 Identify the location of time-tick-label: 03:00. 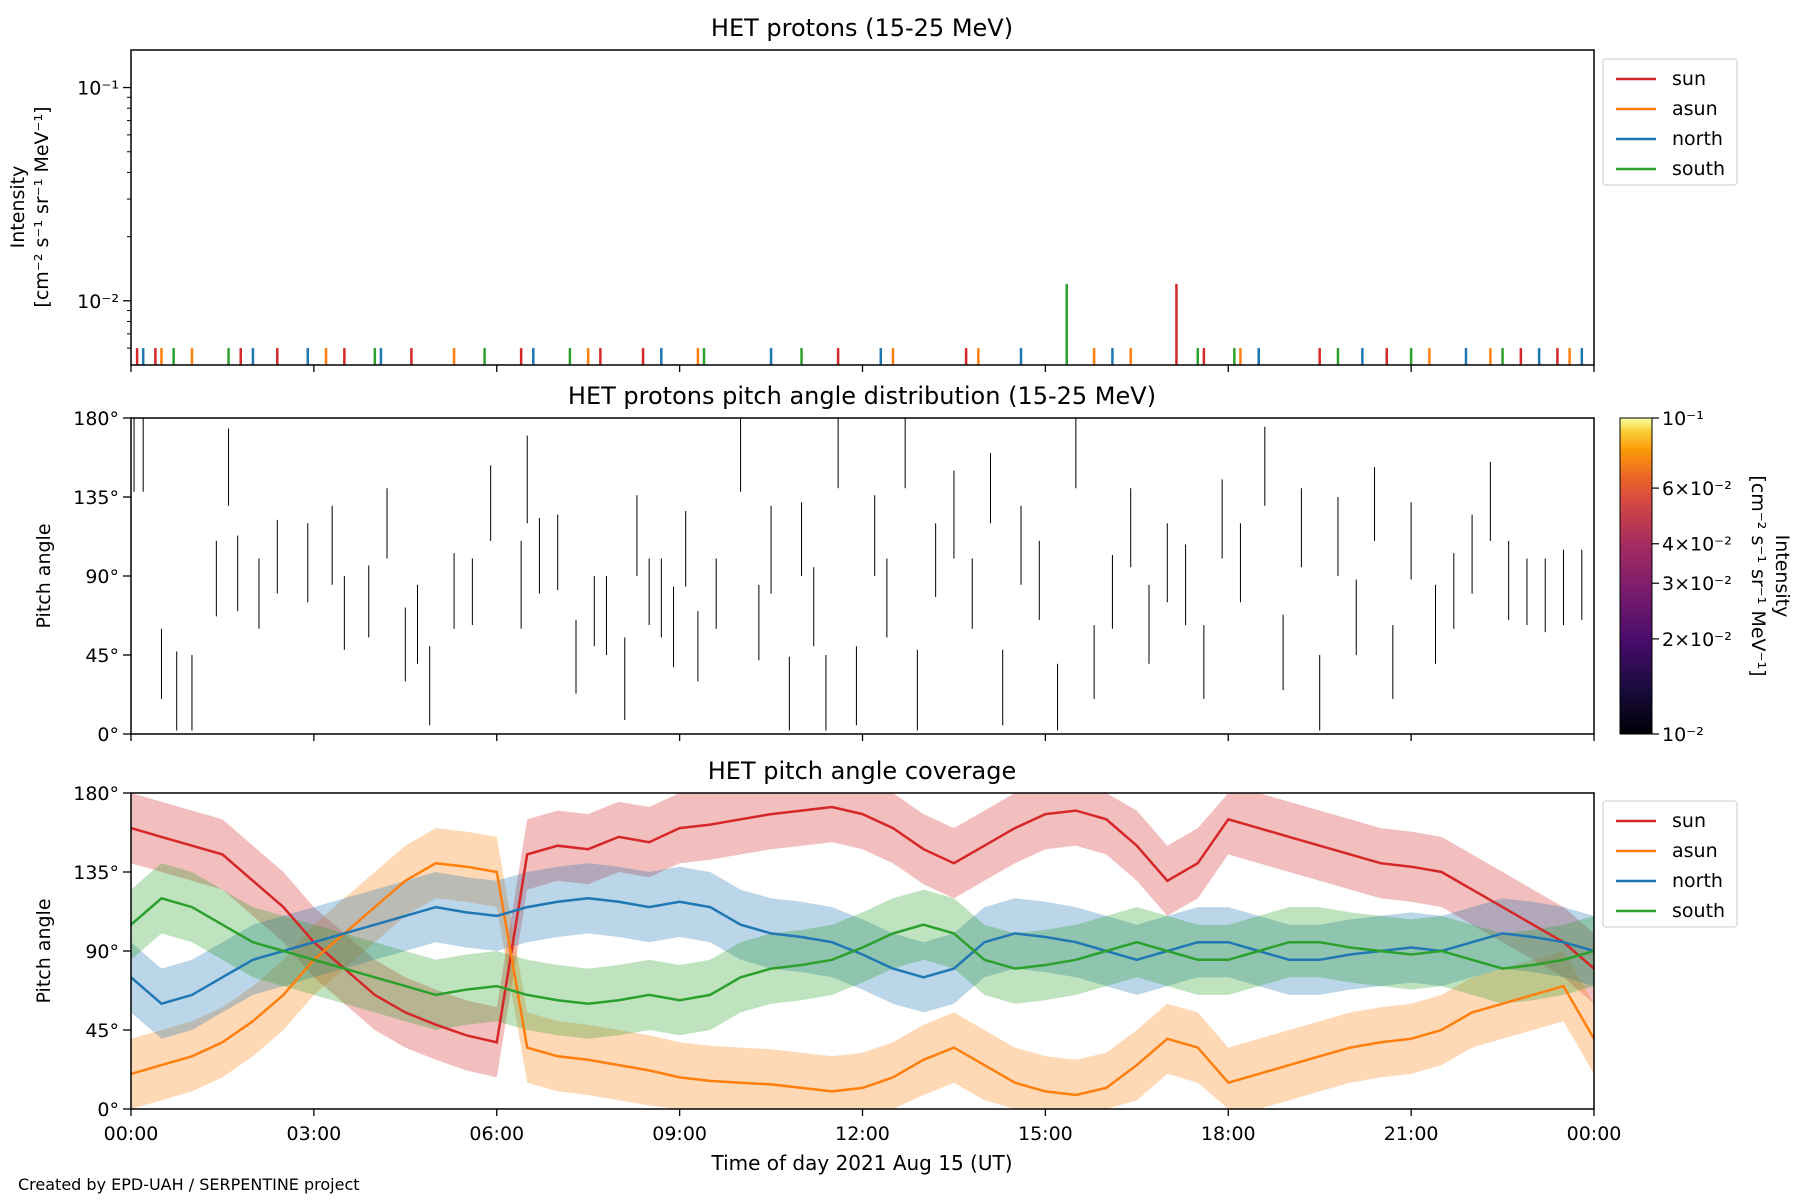
(313, 1134).